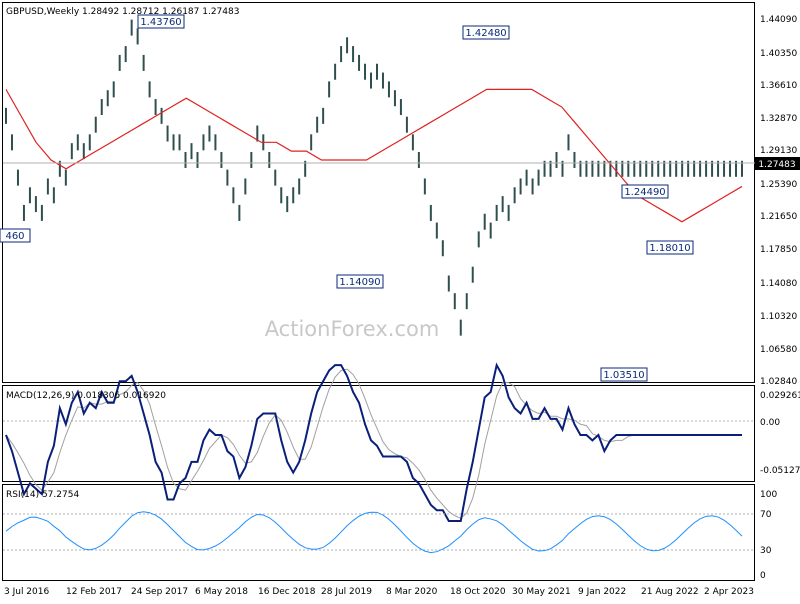 This screenshot has height=604, width=800. I want to click on x-tick-4: 16 Dec 2018, so click(287, 592).